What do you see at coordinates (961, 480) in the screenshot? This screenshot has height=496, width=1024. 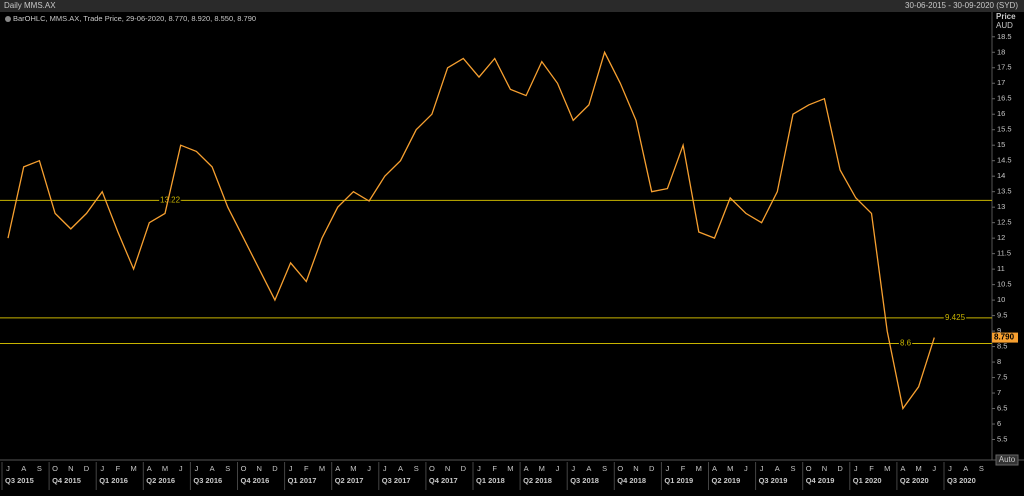 I see `quarter-label: Q3 2020` at bounding box center [961, 480].